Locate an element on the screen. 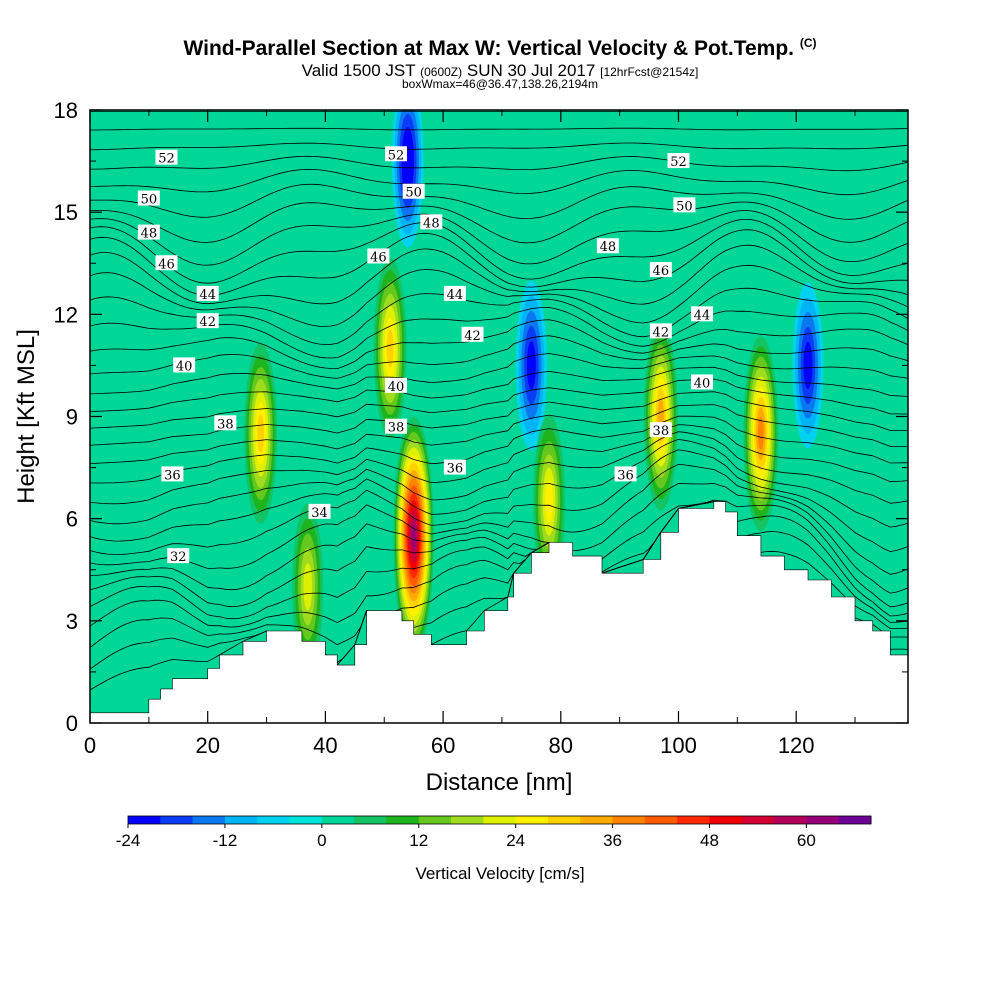 This screenshot has width=1000, height=1000. colorbar-tick-label: 48 is located at coordinates (709, 840).